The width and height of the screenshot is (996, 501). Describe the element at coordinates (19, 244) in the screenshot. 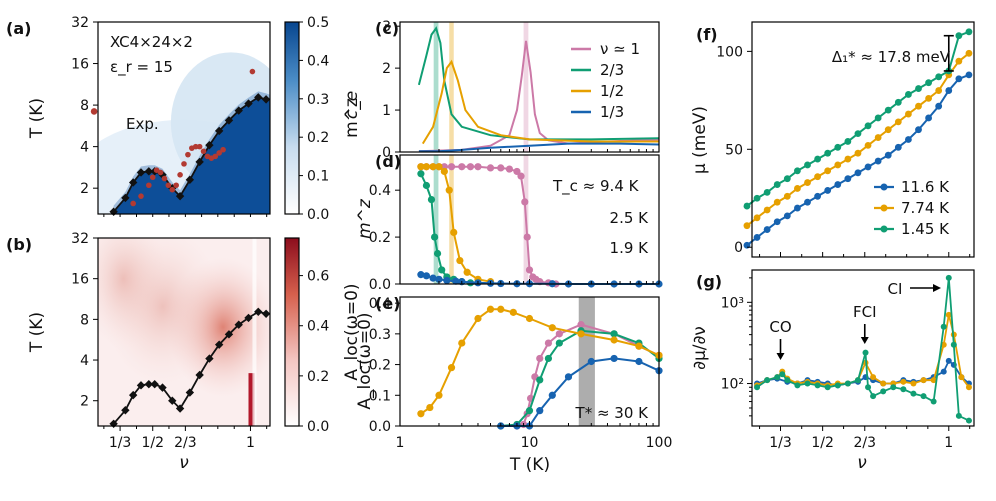

I see `panel-label: (b)` at that location.